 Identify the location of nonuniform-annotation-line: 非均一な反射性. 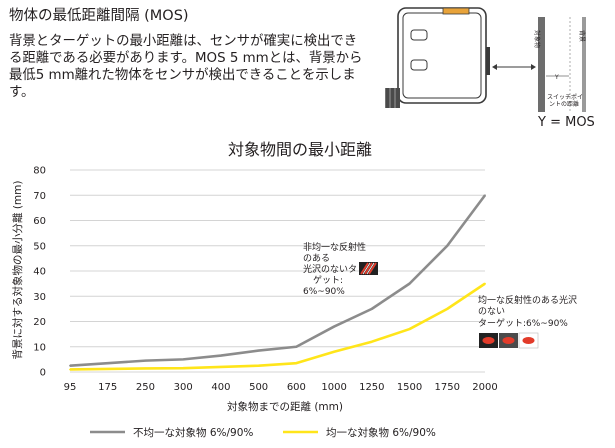
(334, 247).